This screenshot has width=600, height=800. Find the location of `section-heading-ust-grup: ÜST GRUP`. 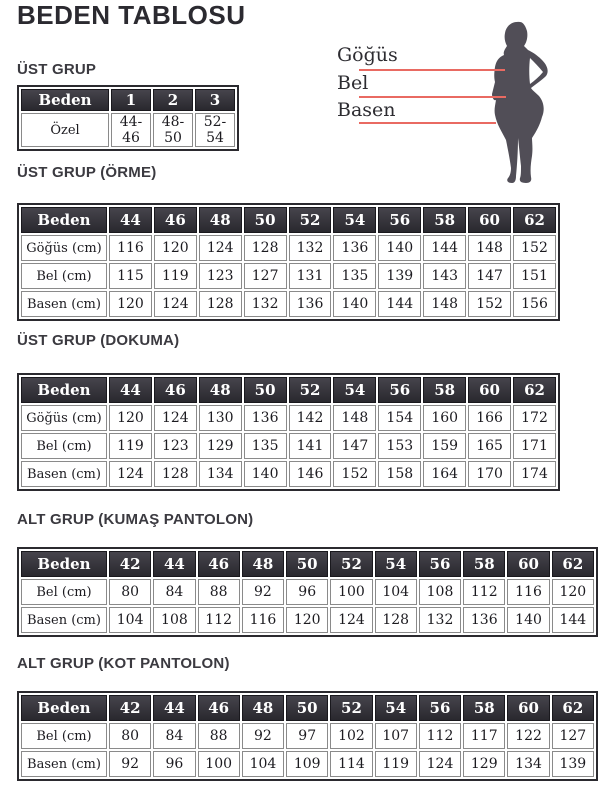

section-heading-ust-grup: ÜST GRUP is located at coordinates (57, 69).